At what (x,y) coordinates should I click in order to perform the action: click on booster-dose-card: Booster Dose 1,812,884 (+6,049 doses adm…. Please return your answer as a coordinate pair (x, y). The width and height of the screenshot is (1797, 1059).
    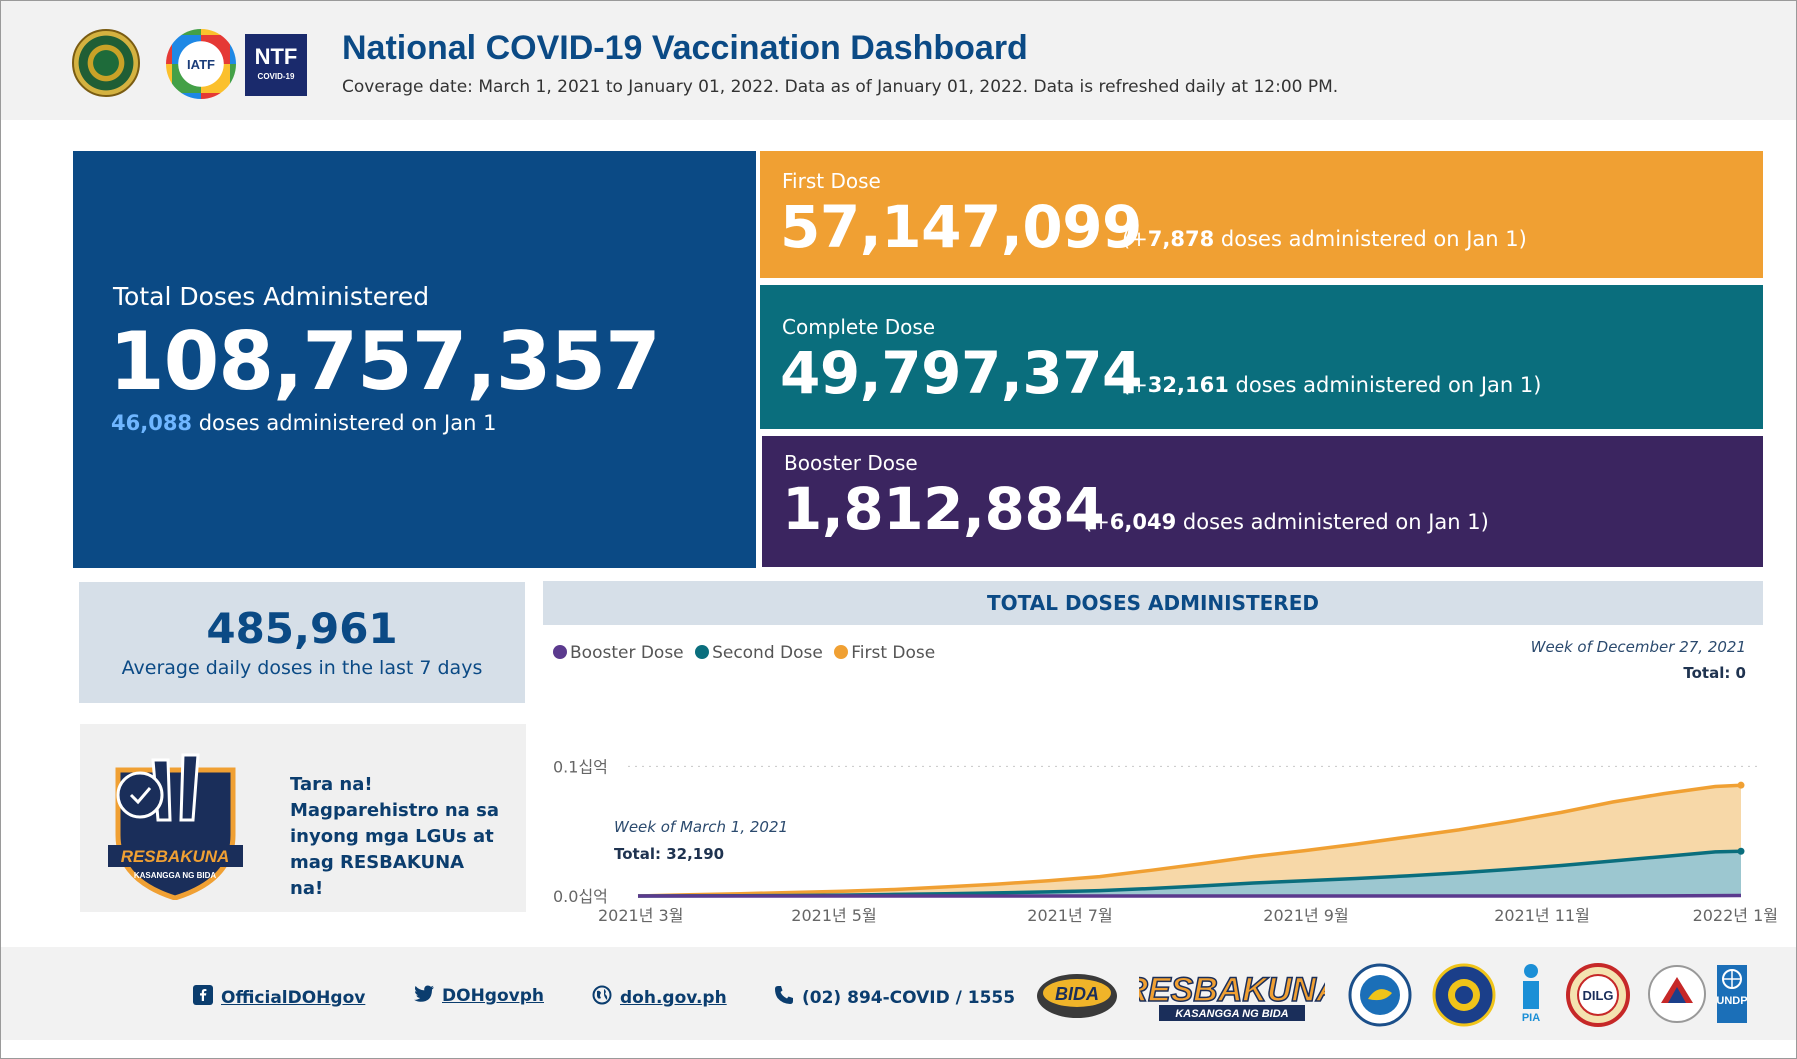
    Looking at the image, I should click on (1262, 501).